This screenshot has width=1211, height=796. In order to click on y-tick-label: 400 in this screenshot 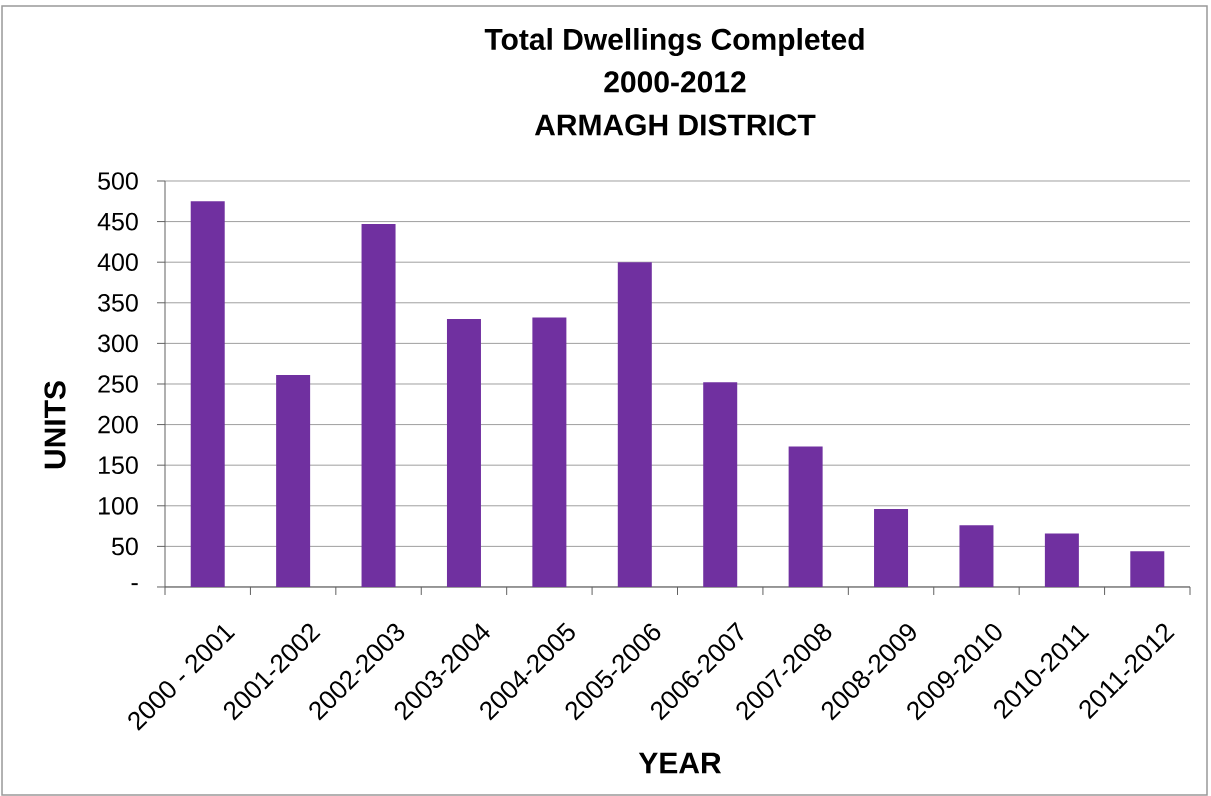, I will do `click(117, 262)`.